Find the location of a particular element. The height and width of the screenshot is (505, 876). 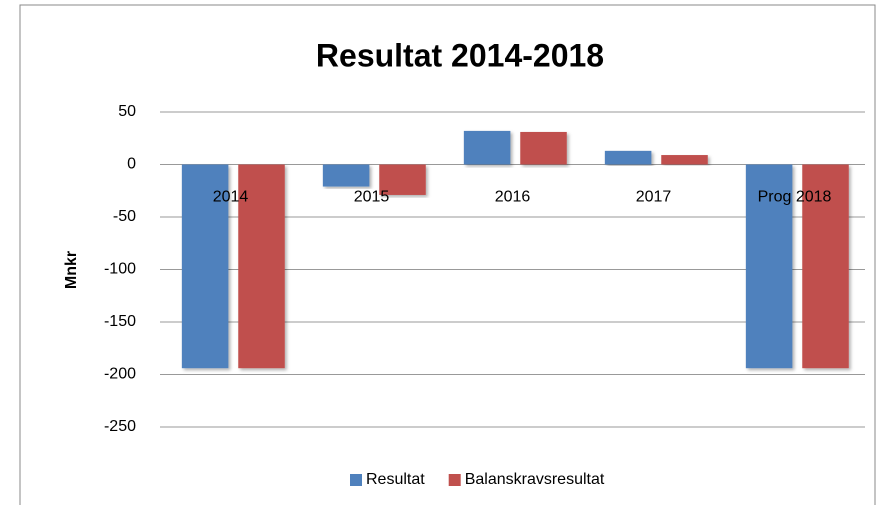

y-tick-label: -50 is located at coordinates (124, 216).